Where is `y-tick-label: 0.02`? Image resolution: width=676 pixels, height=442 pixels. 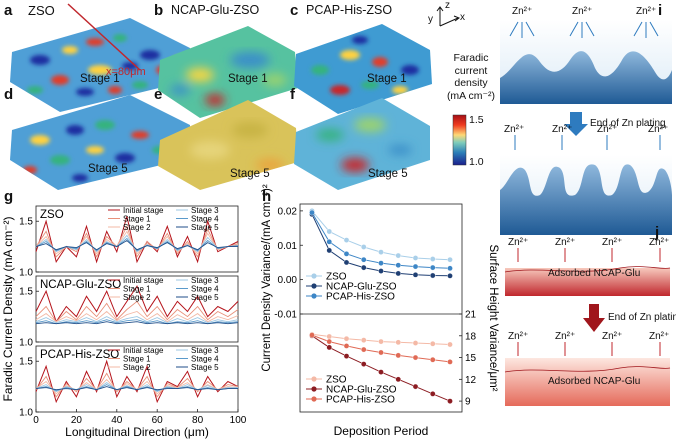
y-tick-label: 0.02 is located at coordinates (288, 211).